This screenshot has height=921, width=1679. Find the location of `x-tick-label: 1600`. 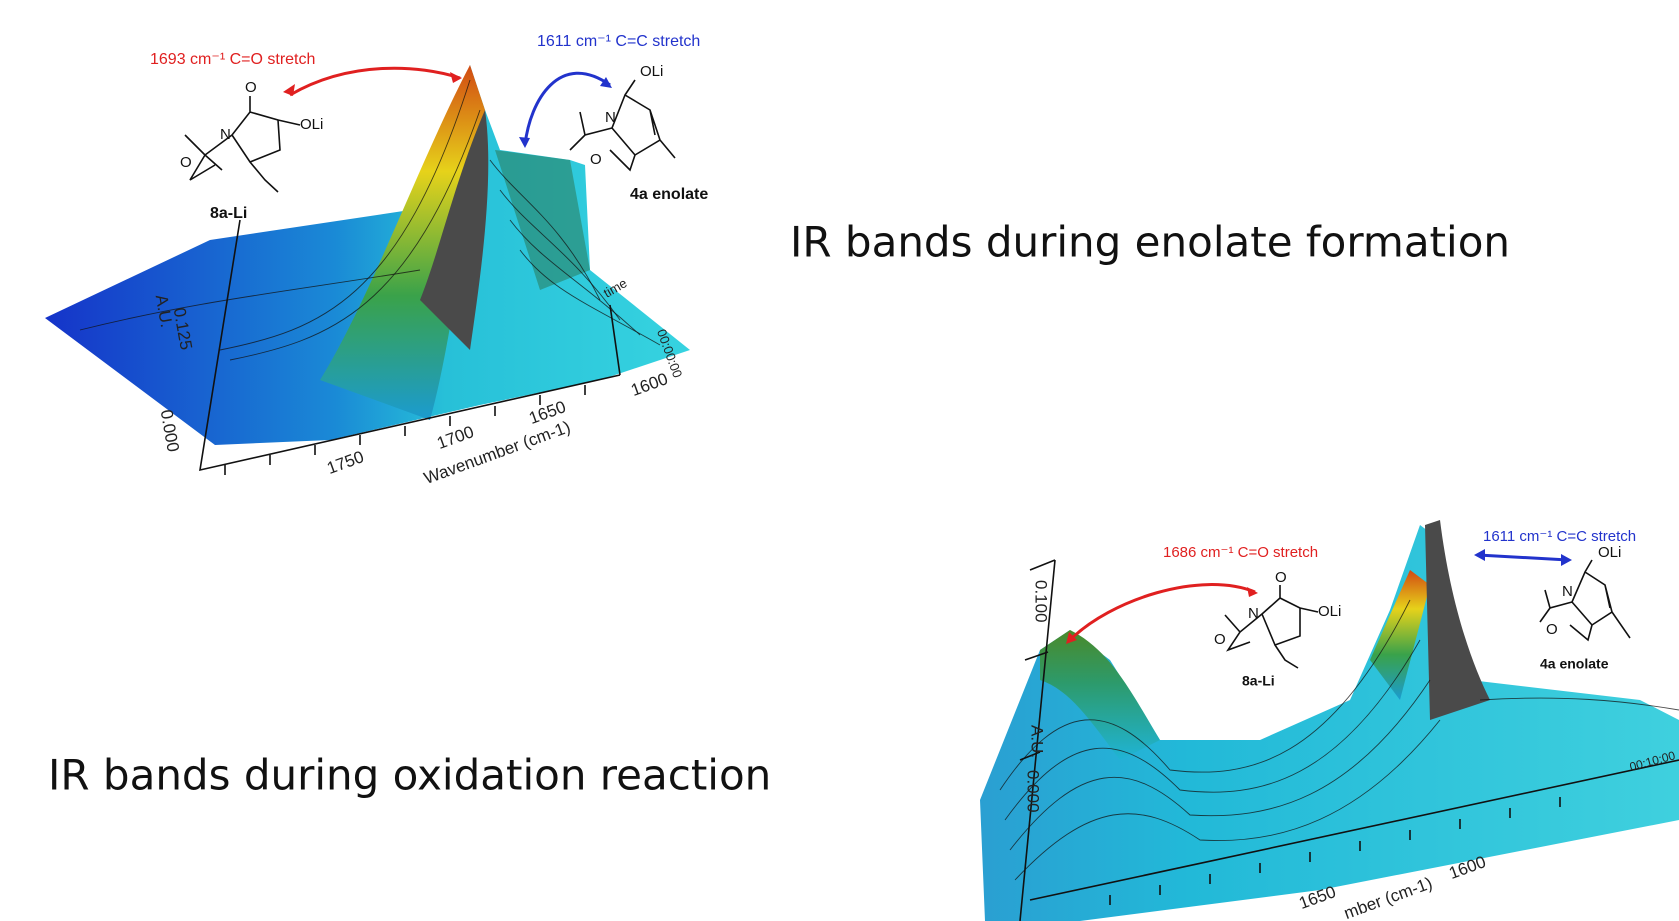

x-tick-label: 1600 is located at coordinates (649, 384).